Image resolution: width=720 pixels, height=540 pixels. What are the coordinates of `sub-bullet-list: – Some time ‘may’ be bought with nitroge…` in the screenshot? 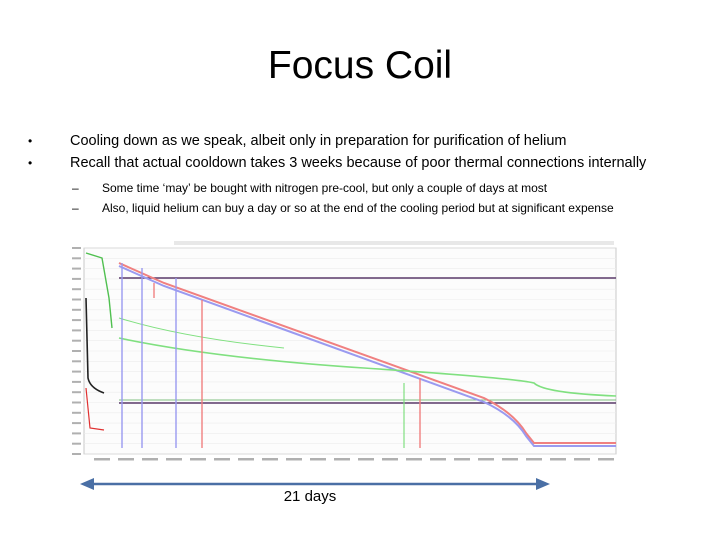 It's located at (368, 198).